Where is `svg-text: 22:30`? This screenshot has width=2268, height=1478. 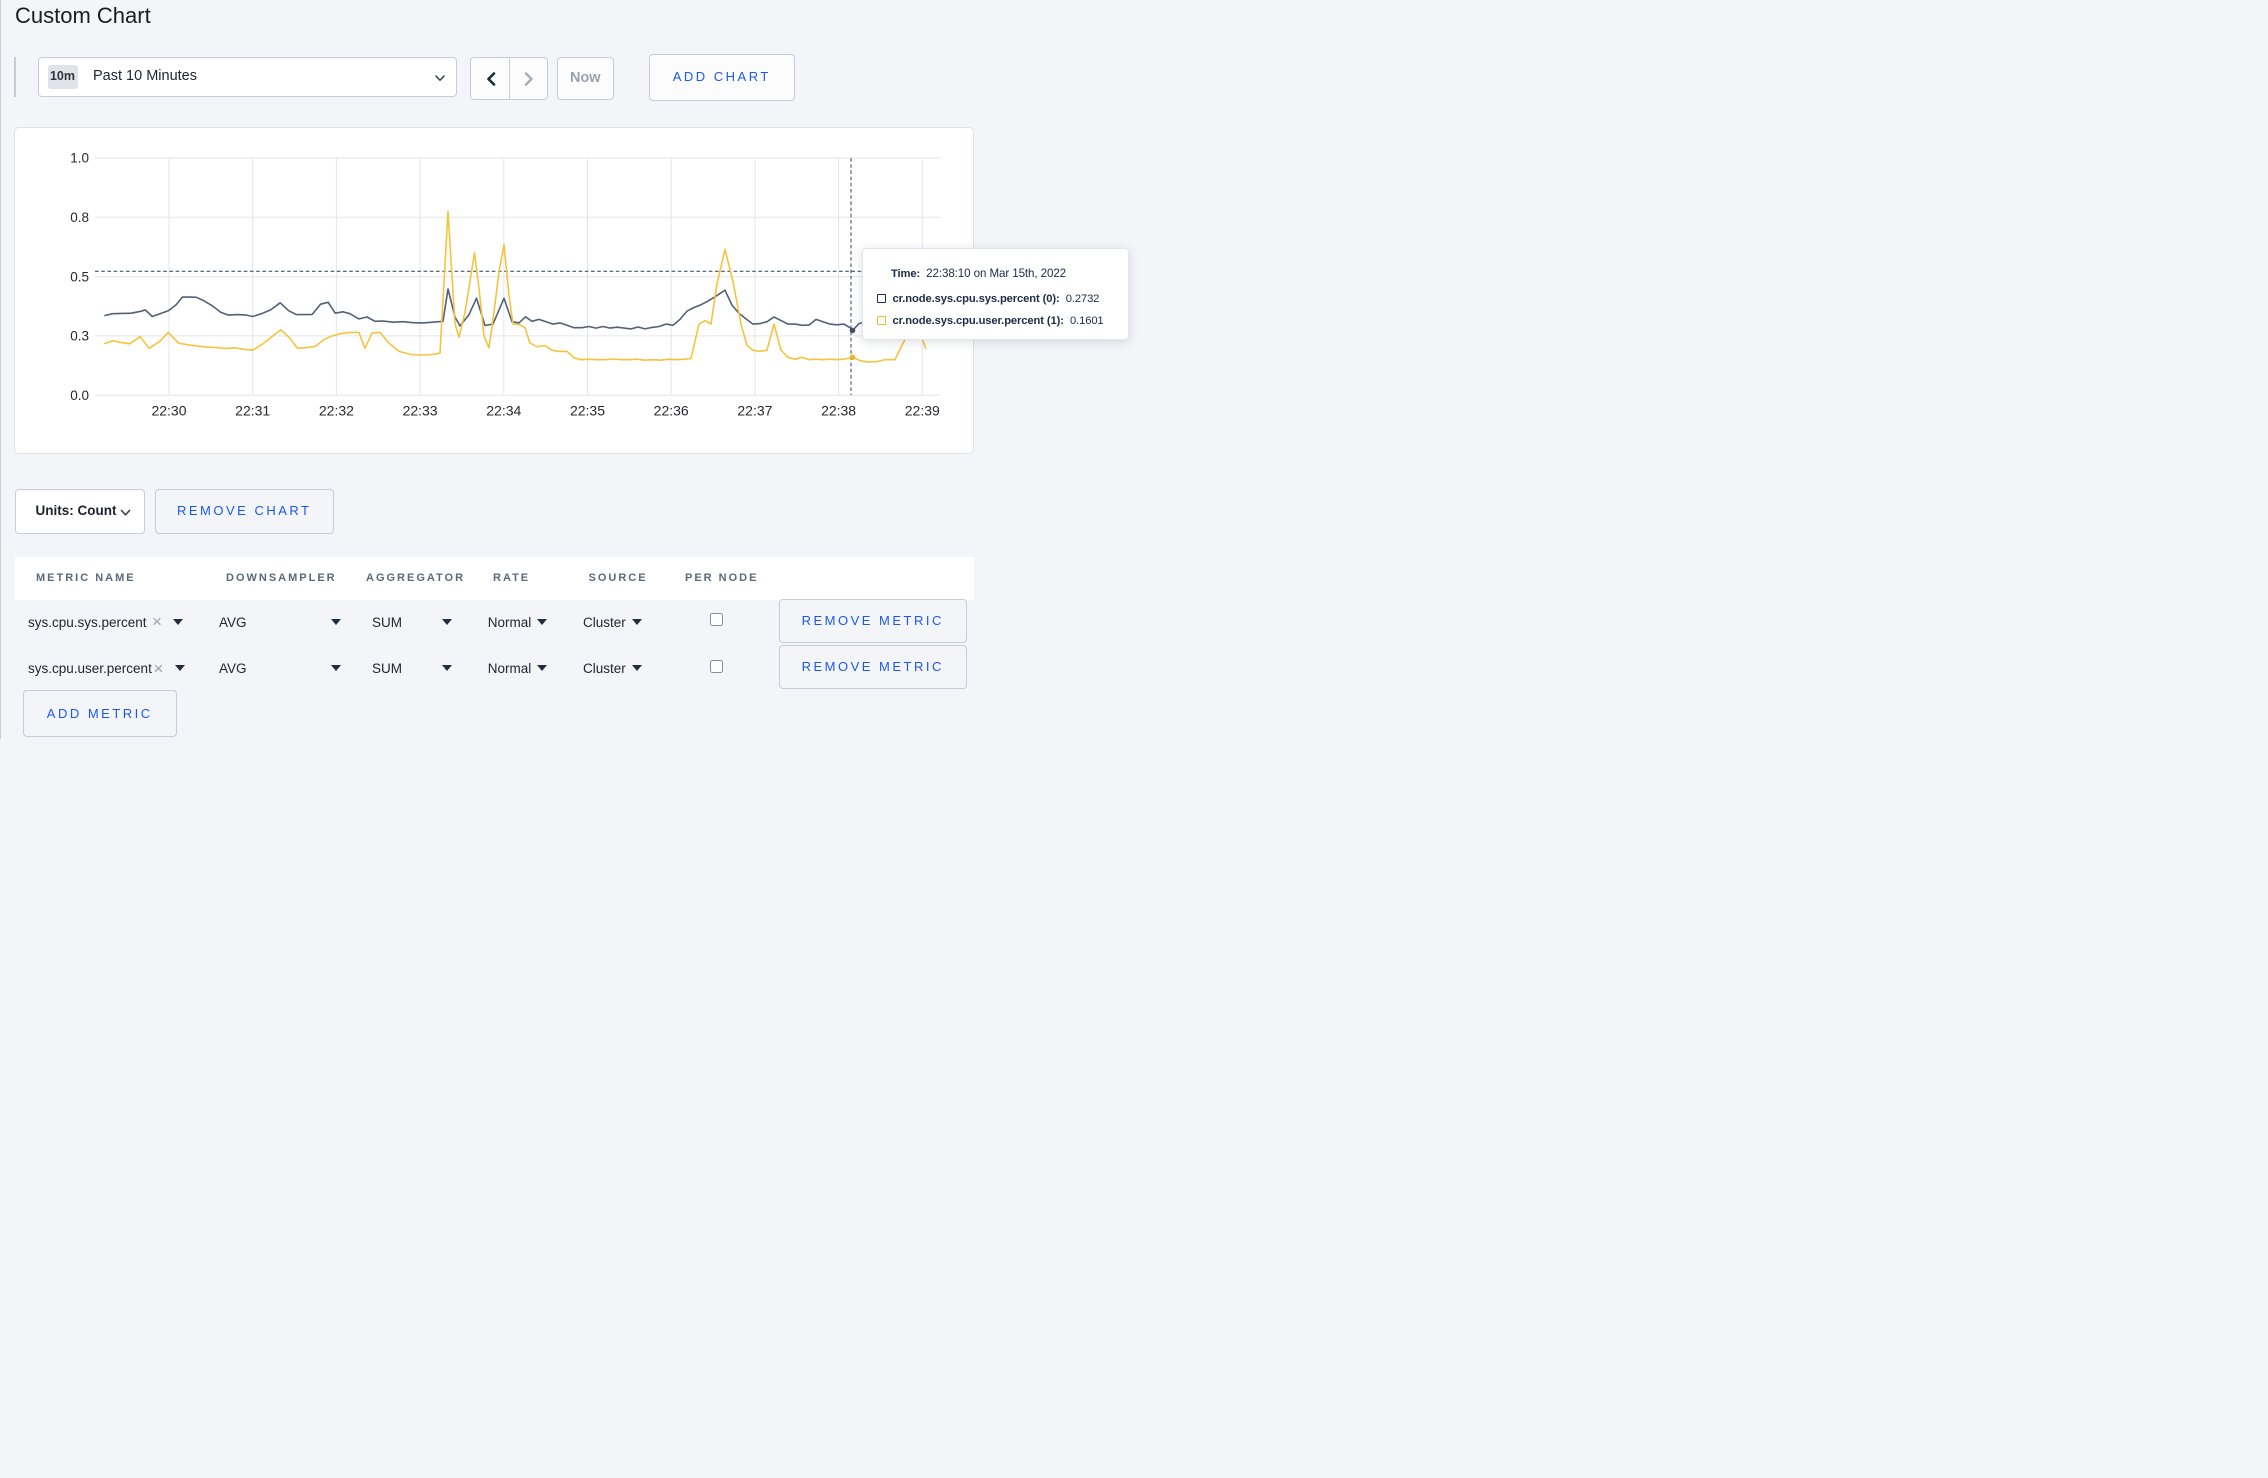
svg-text: 22:30 is located at coordinates (168, 411).